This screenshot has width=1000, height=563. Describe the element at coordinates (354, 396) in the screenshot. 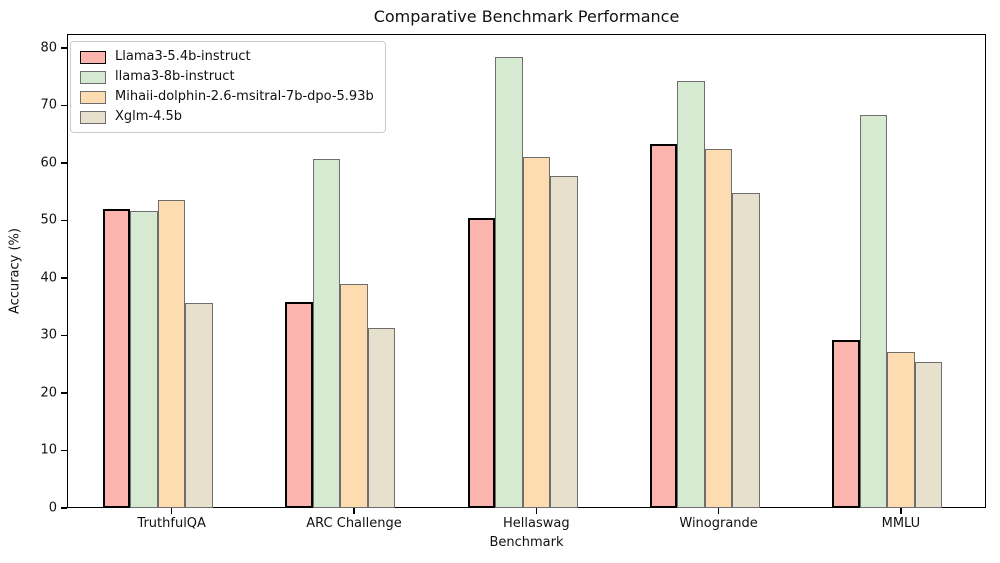

I see `bar-mihaii-dolphin-arc-challenge` at that location.